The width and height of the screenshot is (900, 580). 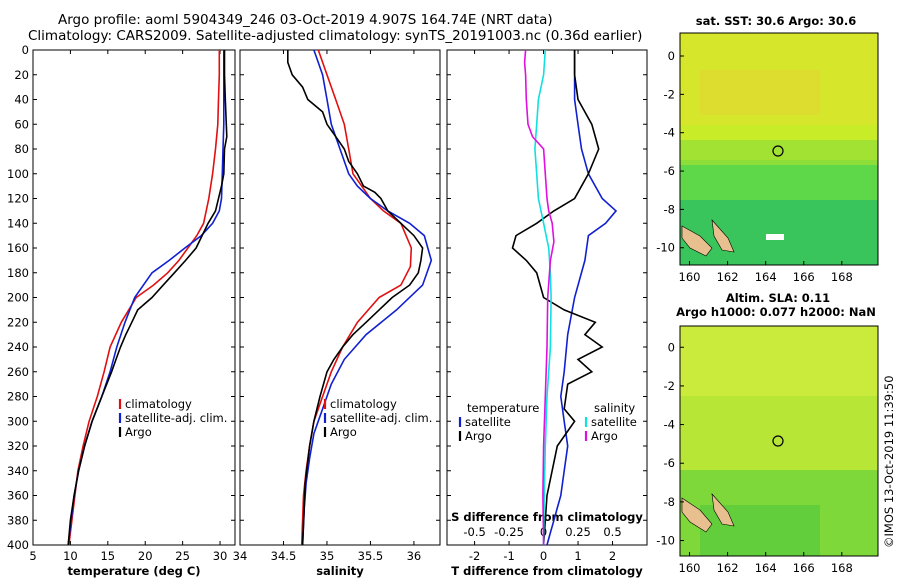 What do you see at coordinates (547, 517) in the screenshot?
I see `s-diff-axis-label: S difference from climatology` at bounding box center [547, 517].